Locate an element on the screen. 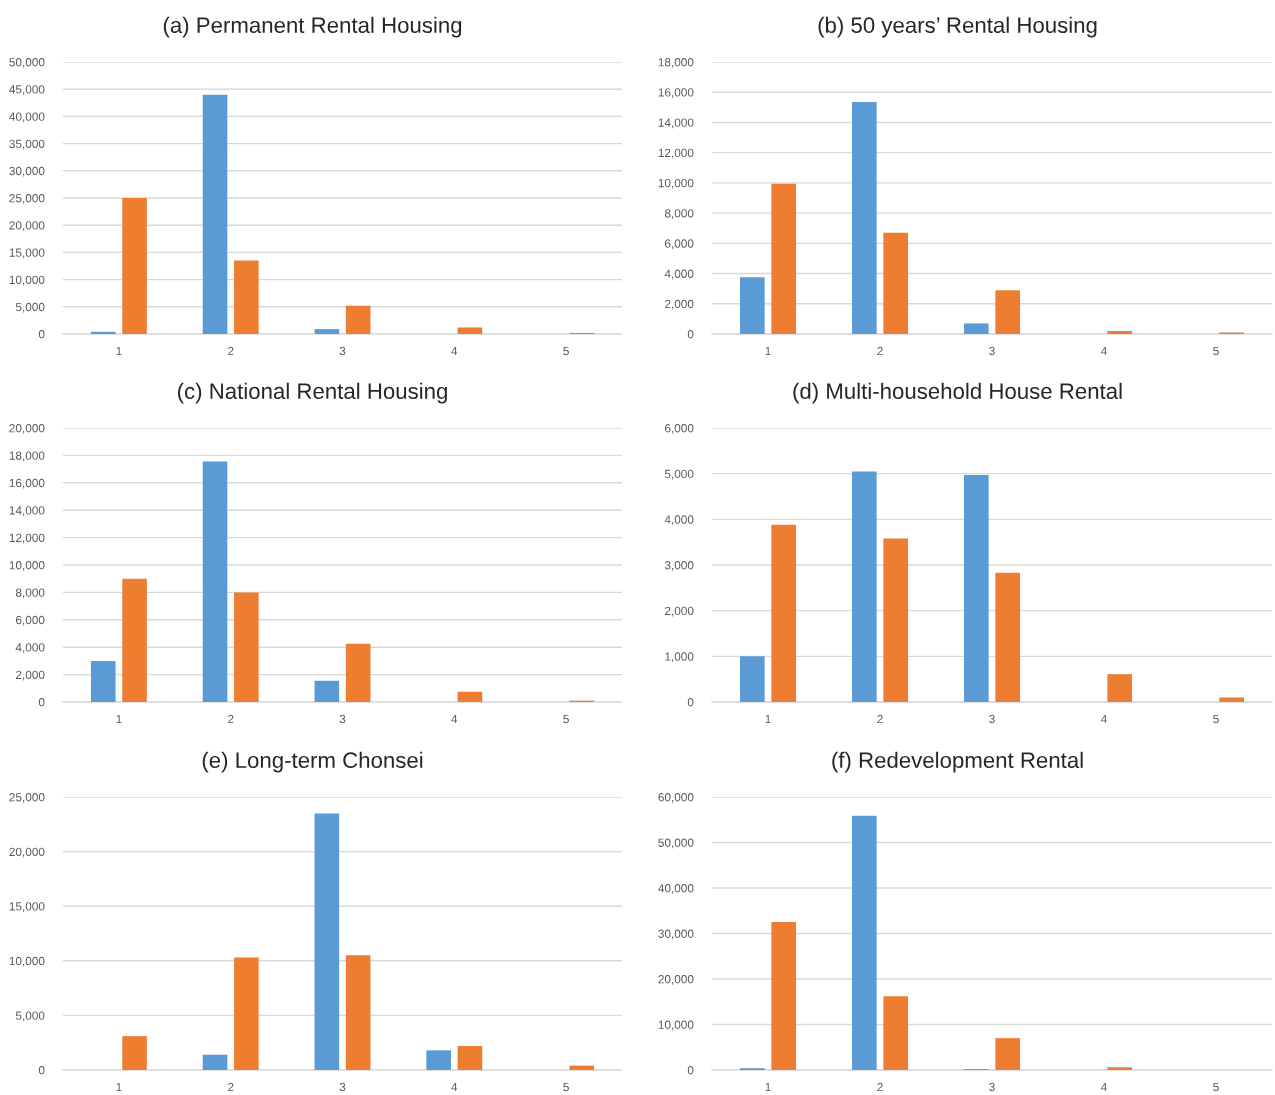 The height and width of the screenshot is (1095, 1275). y-tick-label: 50,000 is located at coordinates (676, 843).